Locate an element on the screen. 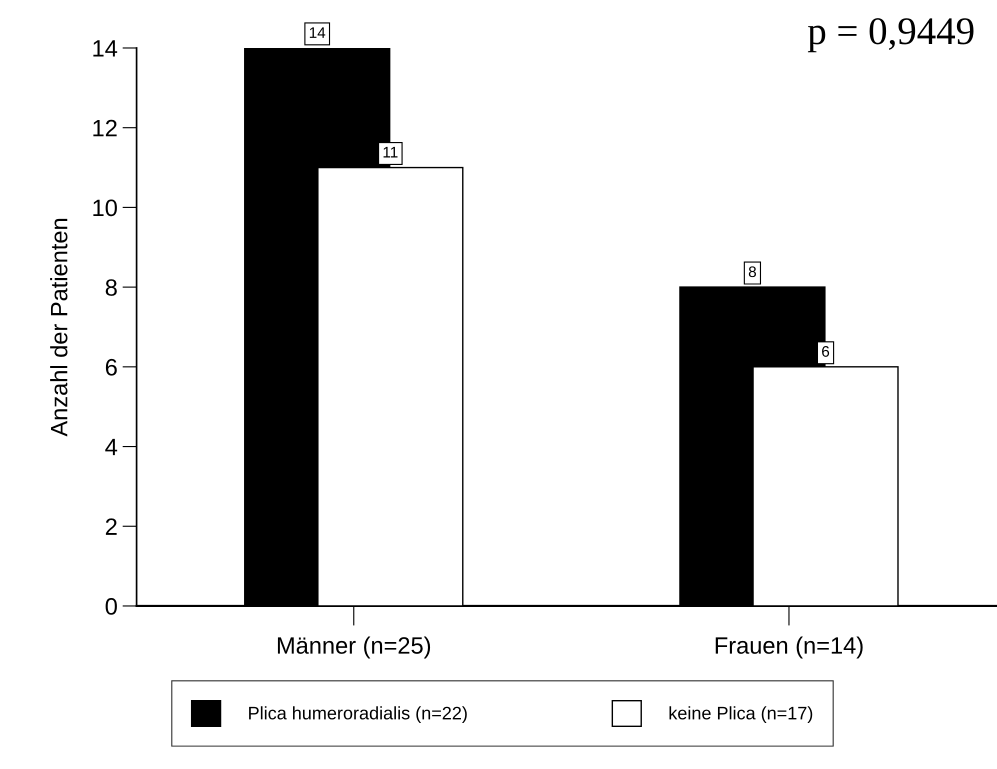  data-label: 11 is located at coordinates (391, 152).